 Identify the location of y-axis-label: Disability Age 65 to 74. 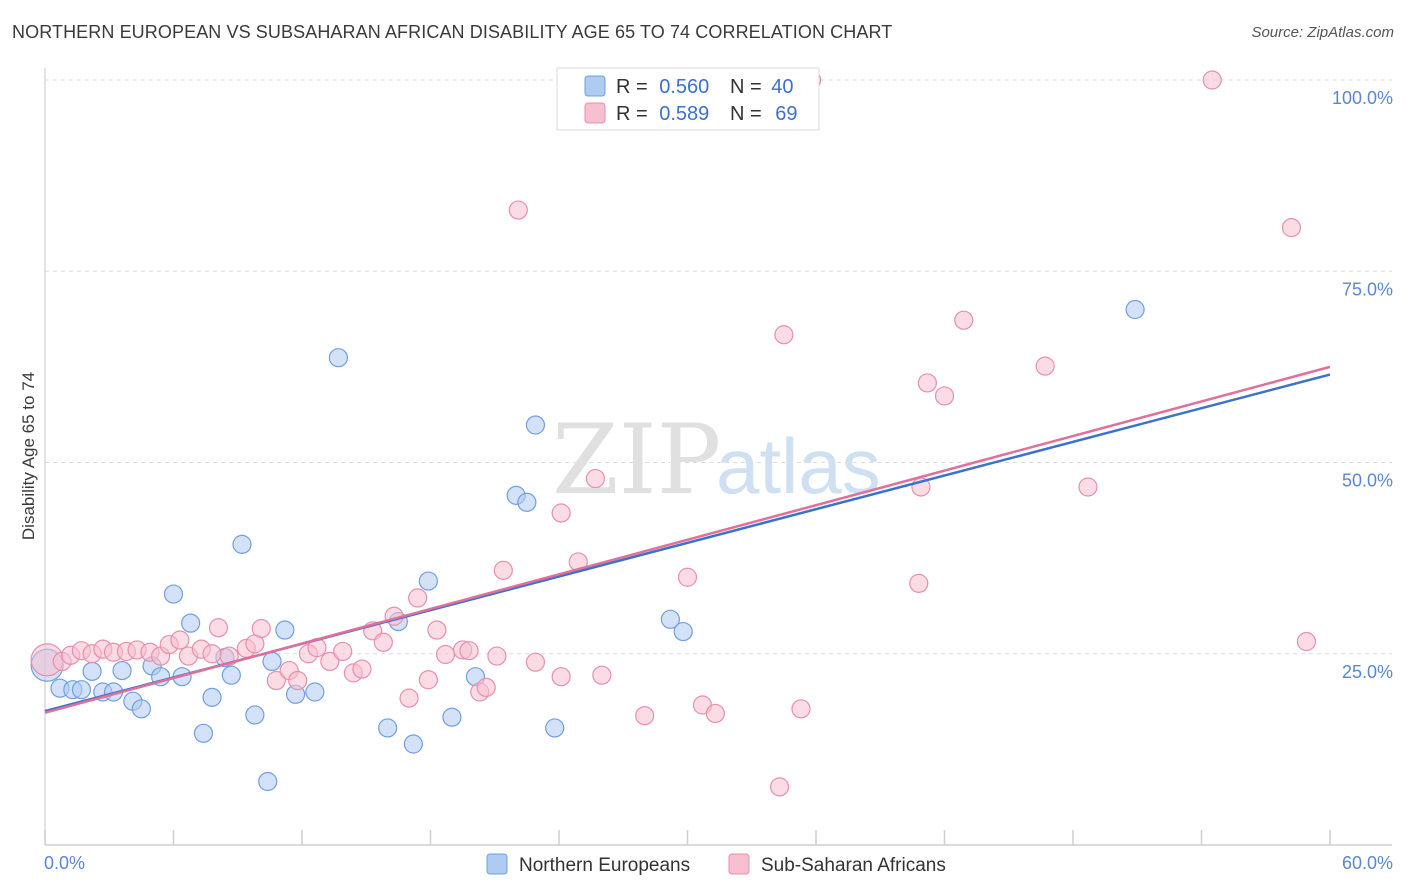
(28, 456).